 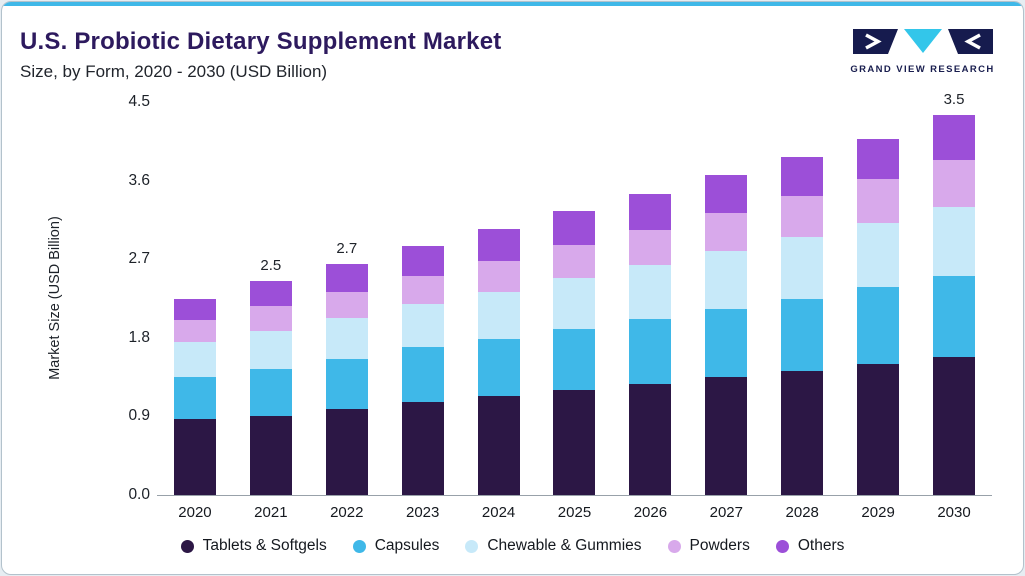 I want to click on segment-2029-powders, so click(x=878, y=200).